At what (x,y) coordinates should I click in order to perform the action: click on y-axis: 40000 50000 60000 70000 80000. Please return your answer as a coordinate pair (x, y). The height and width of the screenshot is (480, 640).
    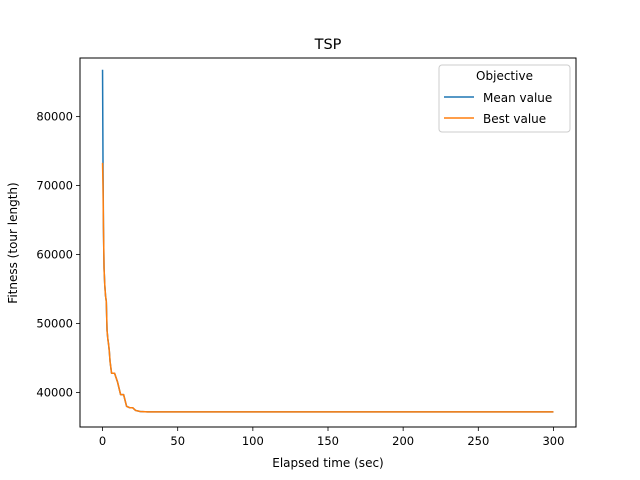
    Looking at the image, I should click on (58, 255).